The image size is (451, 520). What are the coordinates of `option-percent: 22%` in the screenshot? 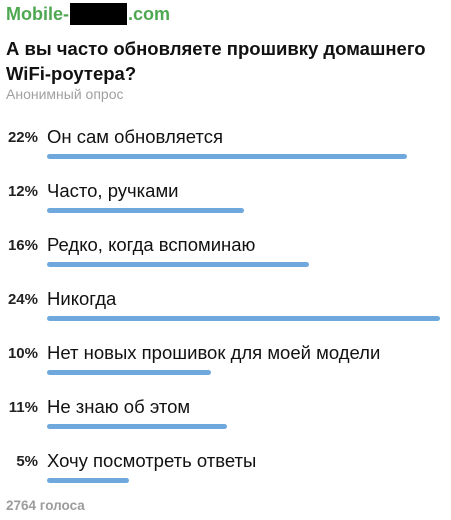 It's located at (22, 137).